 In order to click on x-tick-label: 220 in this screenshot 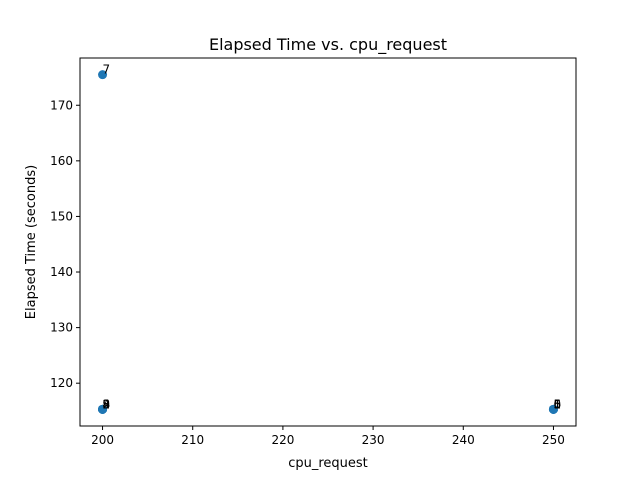, I will do `click(282, 440)`.